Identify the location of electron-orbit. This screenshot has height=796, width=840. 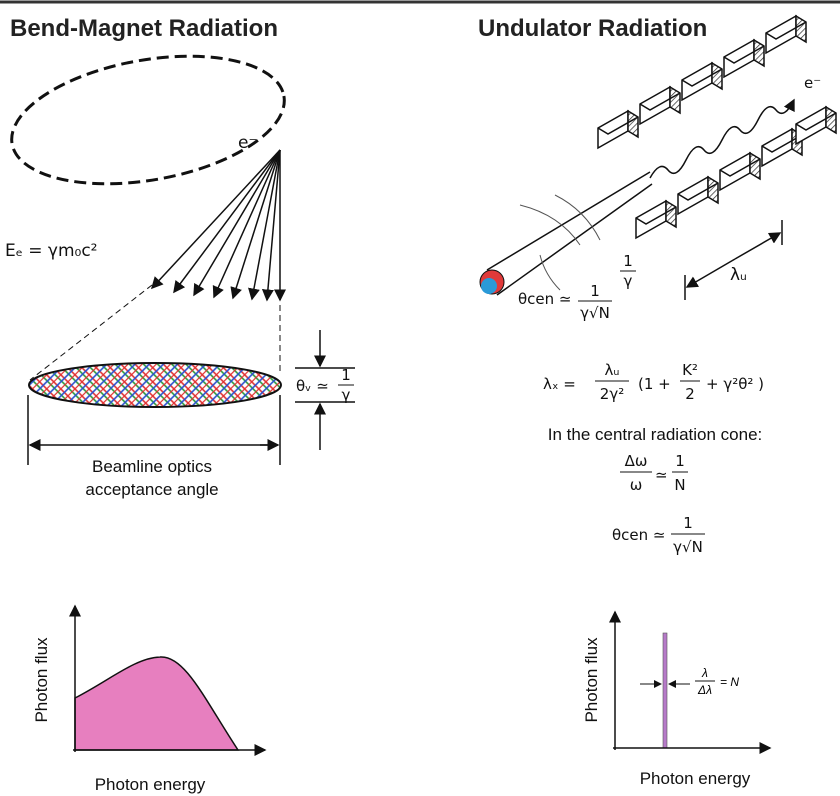
(148, 120).